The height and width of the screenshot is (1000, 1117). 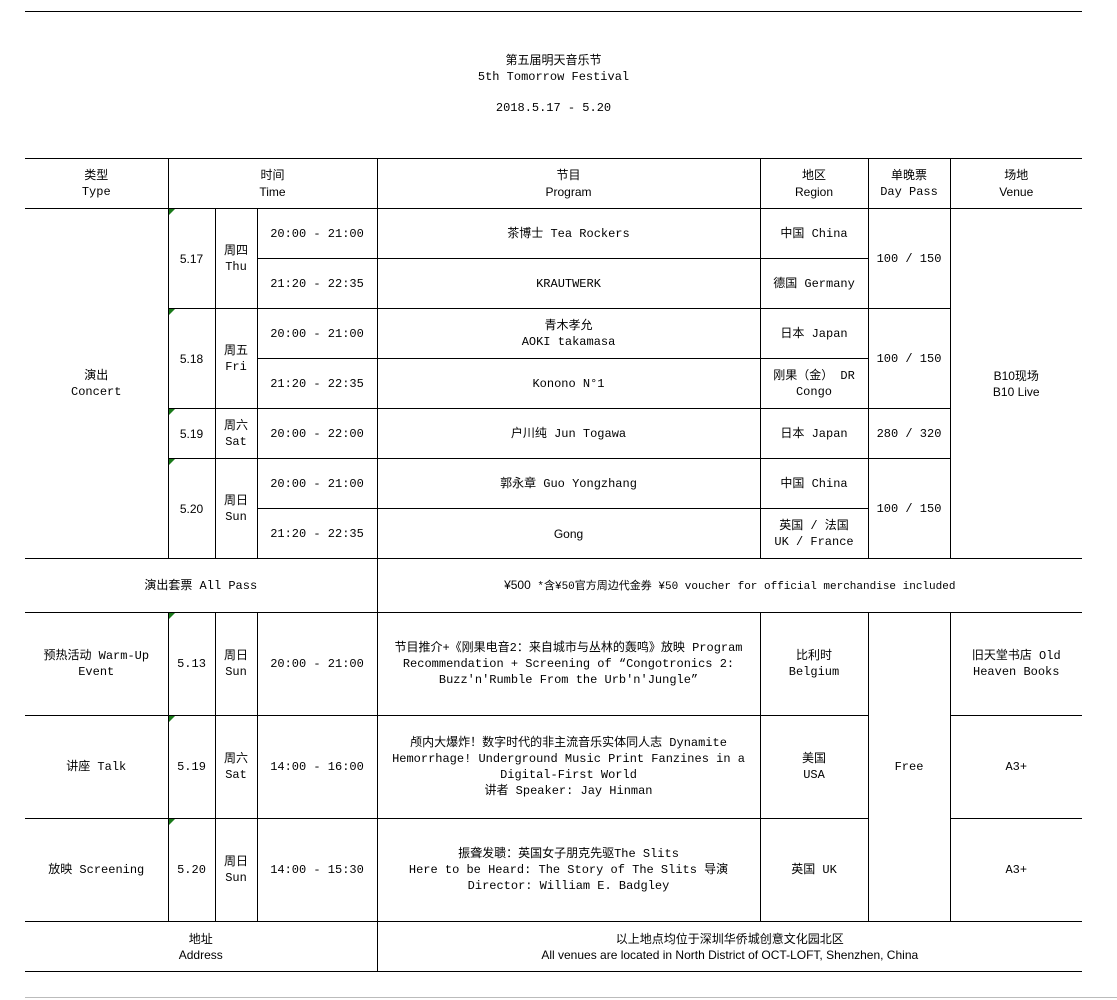 I want to click on festival-dates: 2018.5.17 - 5.20, so click(x=553, y=108).